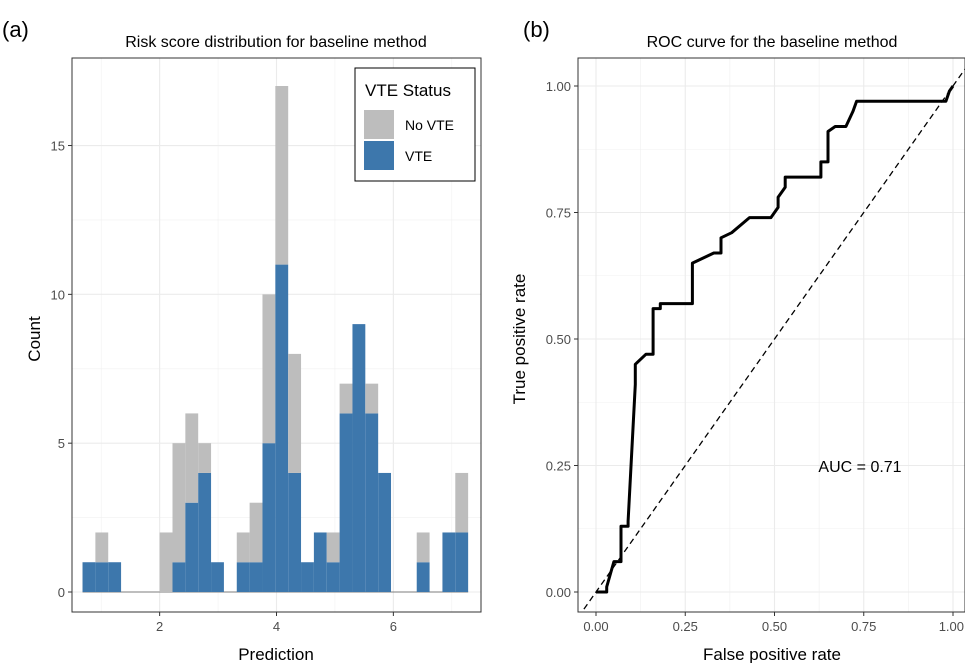 This screenshot has width=965, height=663. What do you see at coordinates (379, 124) in the screenshot?
I see `legend-key-no-vte` at bounding box center [379, 124].